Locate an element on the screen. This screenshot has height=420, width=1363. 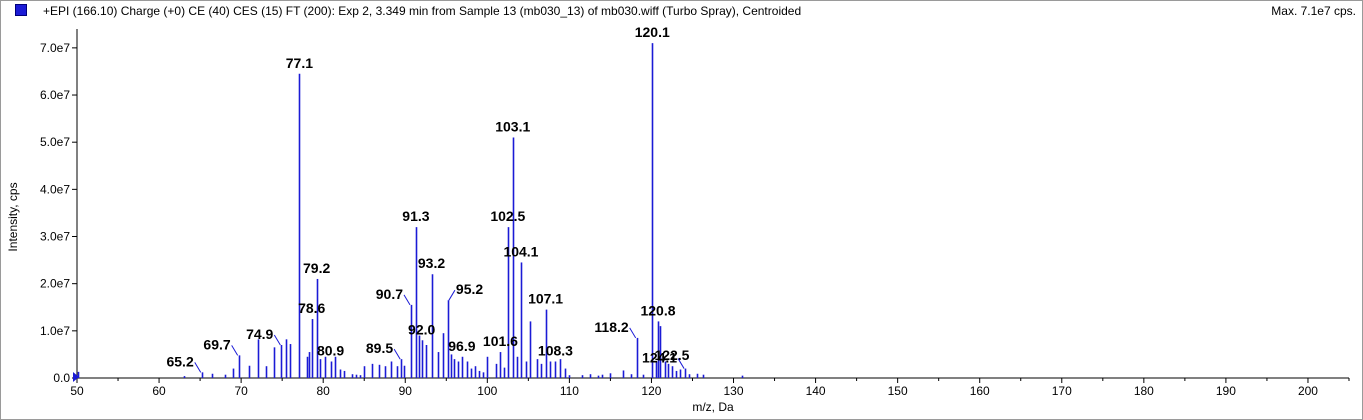
peak-label: 90.7 is located at coordinates (389, 294).